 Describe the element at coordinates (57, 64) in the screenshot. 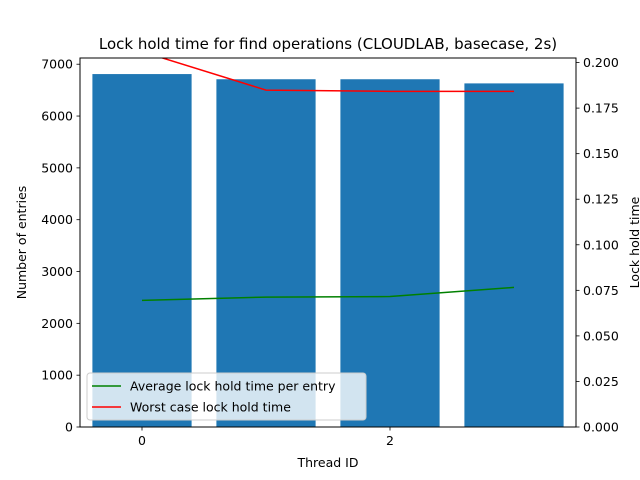

I see `y-tick-label: 7000` at that location.